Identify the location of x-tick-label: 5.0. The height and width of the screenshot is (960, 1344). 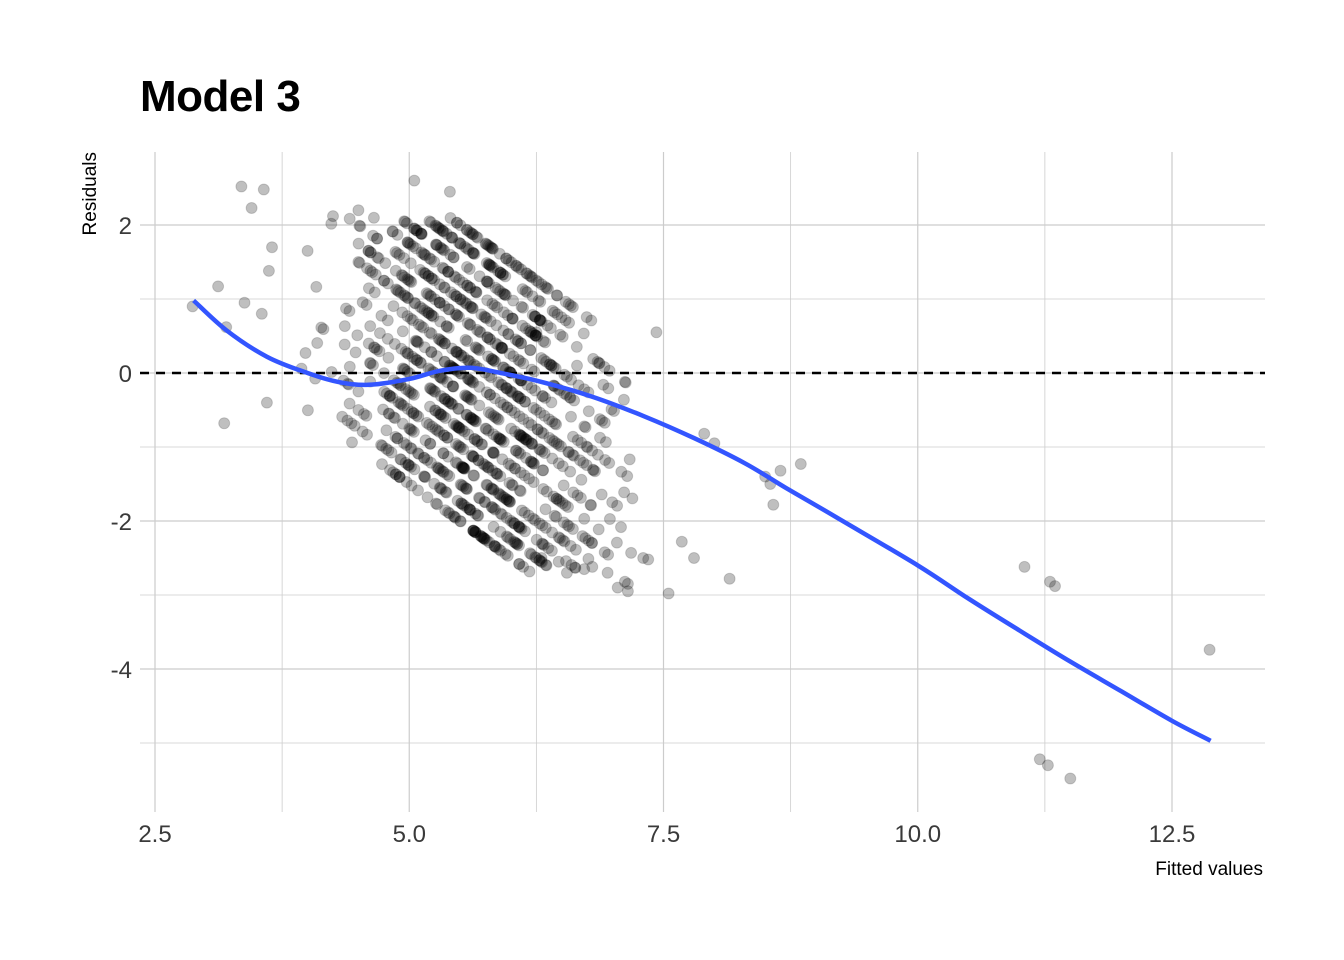
(409, 834).